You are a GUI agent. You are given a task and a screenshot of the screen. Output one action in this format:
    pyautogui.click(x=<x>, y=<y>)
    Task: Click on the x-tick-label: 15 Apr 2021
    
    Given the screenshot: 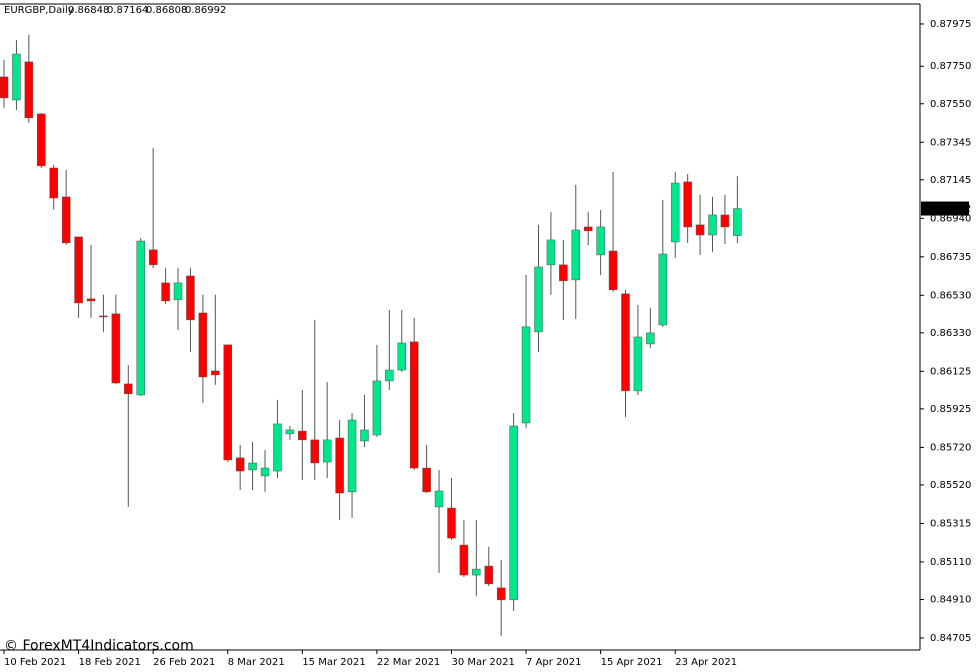 What is the action you would take?
    pyautogui.click(x=632, y=662)
    